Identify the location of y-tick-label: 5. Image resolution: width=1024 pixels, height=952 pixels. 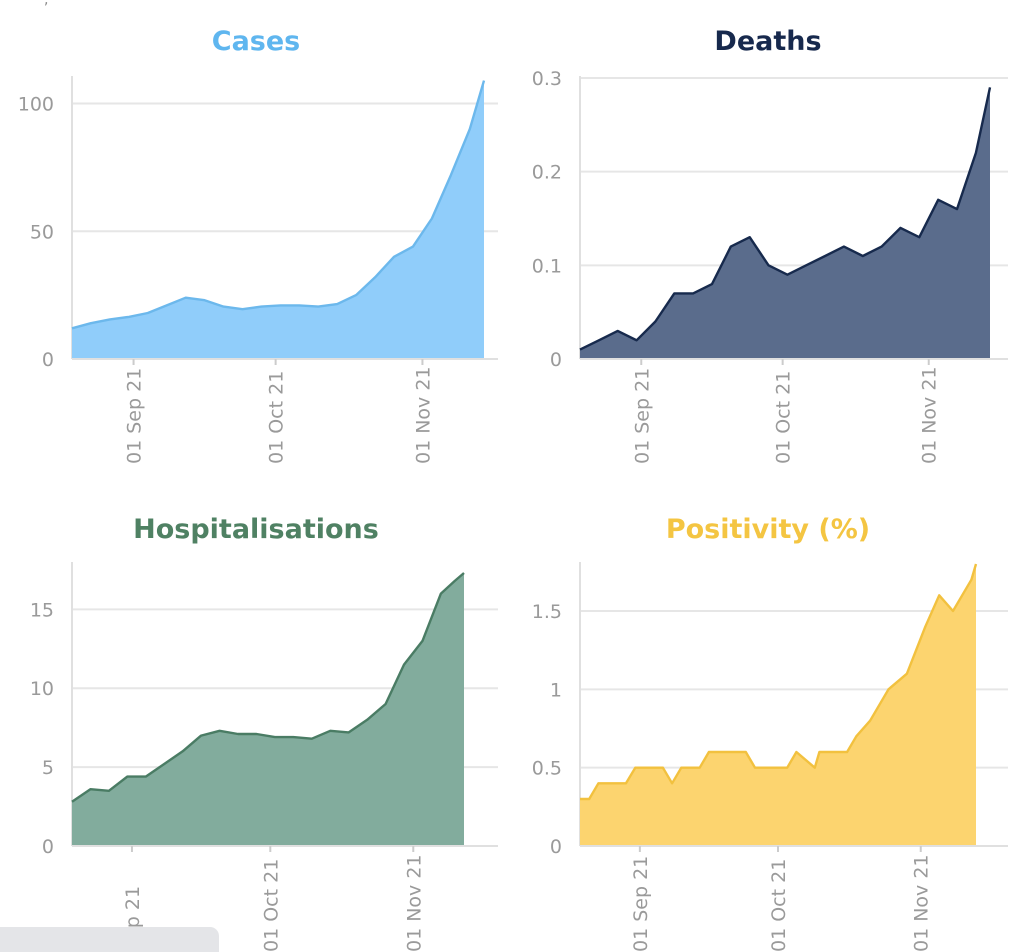
(48, 768).